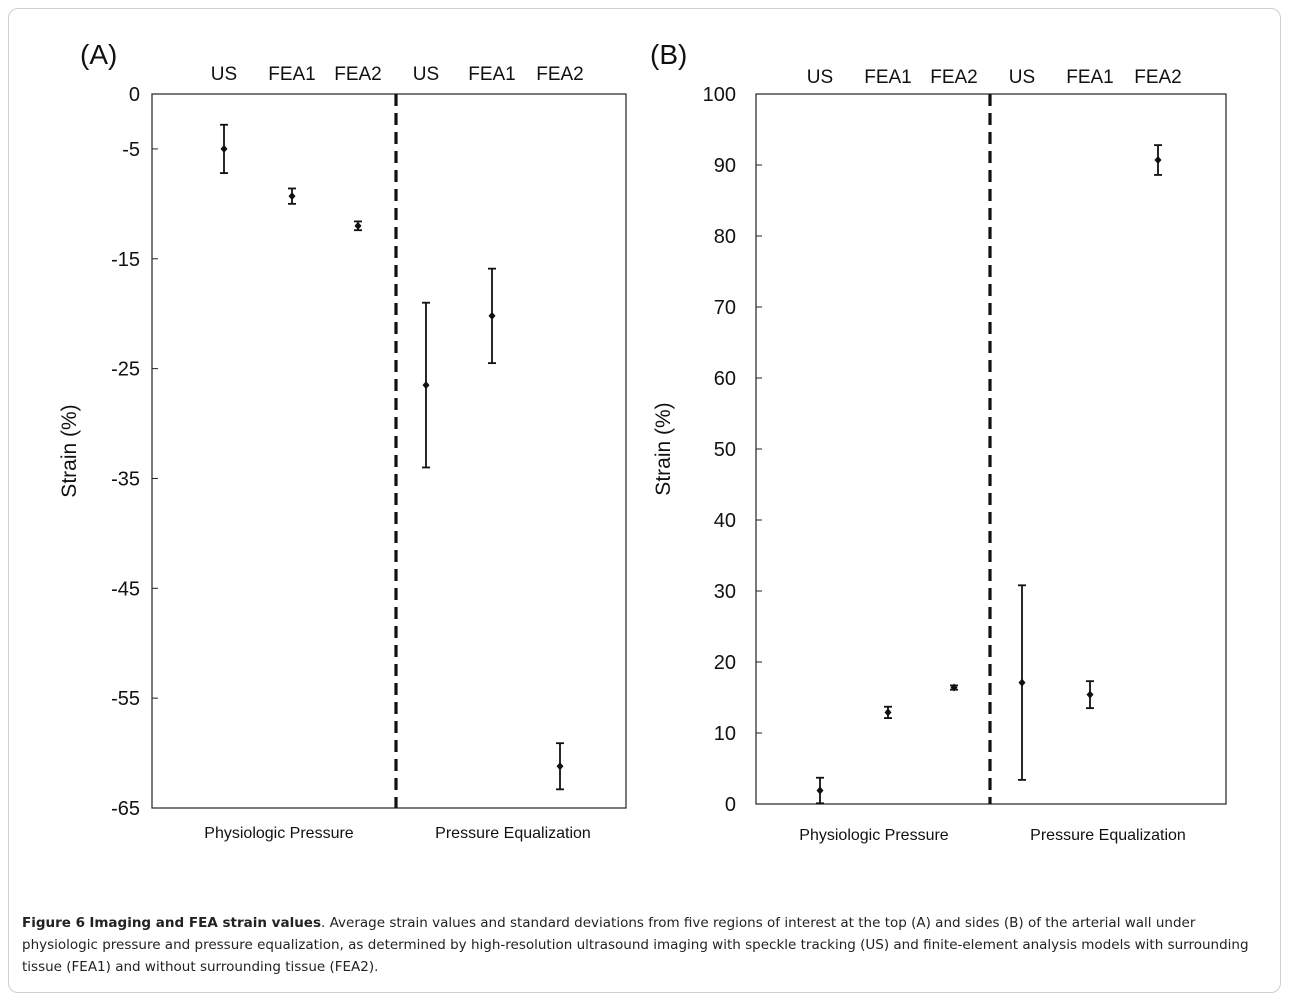 This screenshot has width=1289, height=1001. Describe the element at coordinates (1108, 835) in the screenshot. I see `panel-b-group-label: Pressure Equalization` at that location.